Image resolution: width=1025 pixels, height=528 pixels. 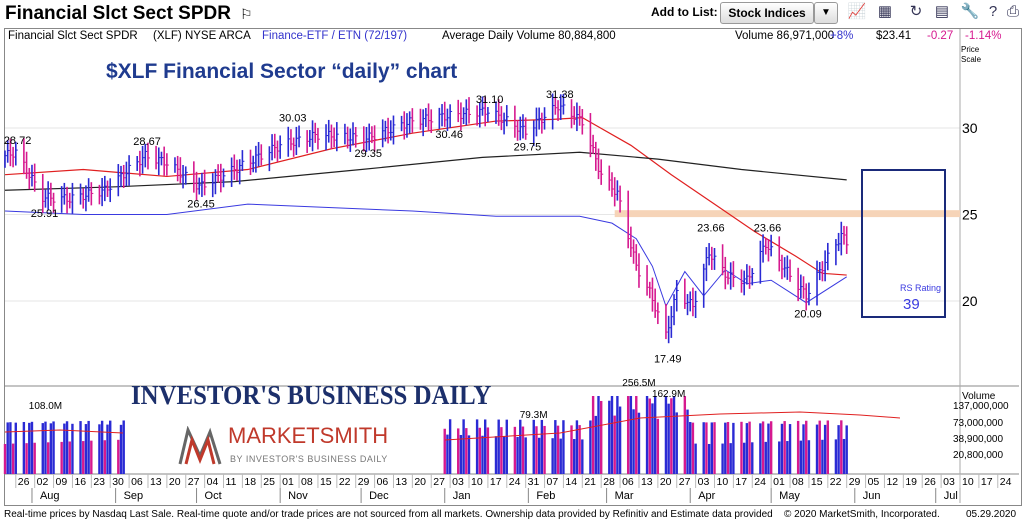 I want to click on info-avg-volume: Average Daily Volume 80,884,800, so click(x=529, y=36).